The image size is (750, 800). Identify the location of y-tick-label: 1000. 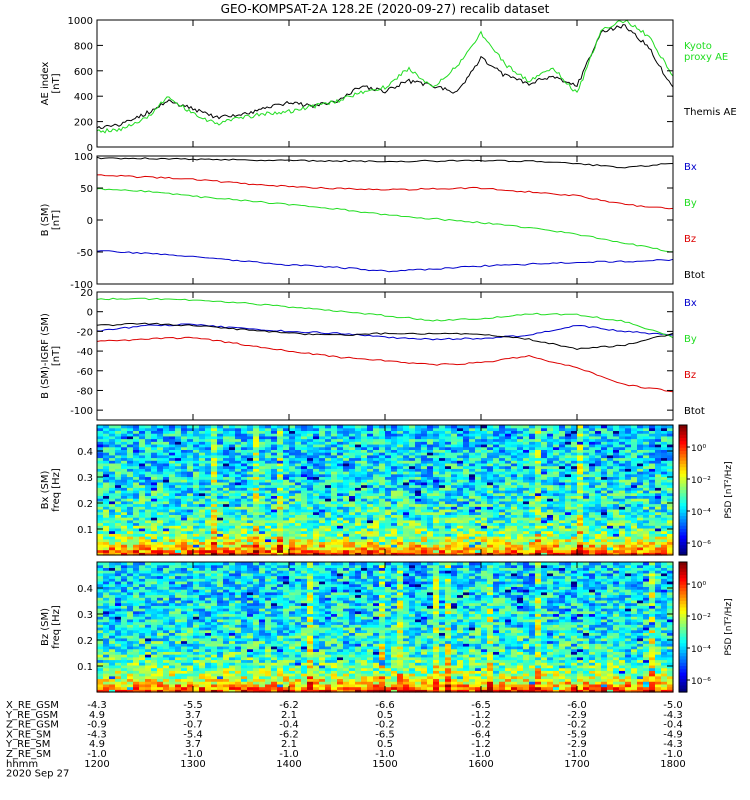
(80, 21).